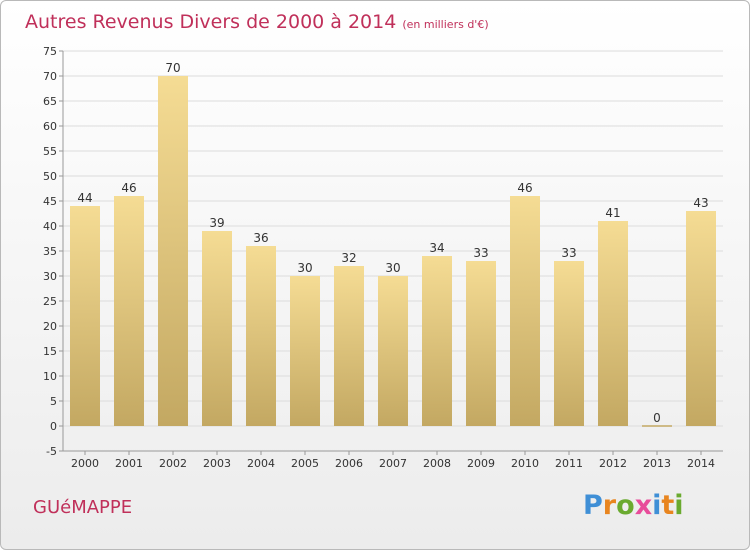 This screenshot has height=550, width=750. What do you see at coordinates (216, 223) in the screenshot?
I see `value-label: 39` at bounding box center [216, 223].